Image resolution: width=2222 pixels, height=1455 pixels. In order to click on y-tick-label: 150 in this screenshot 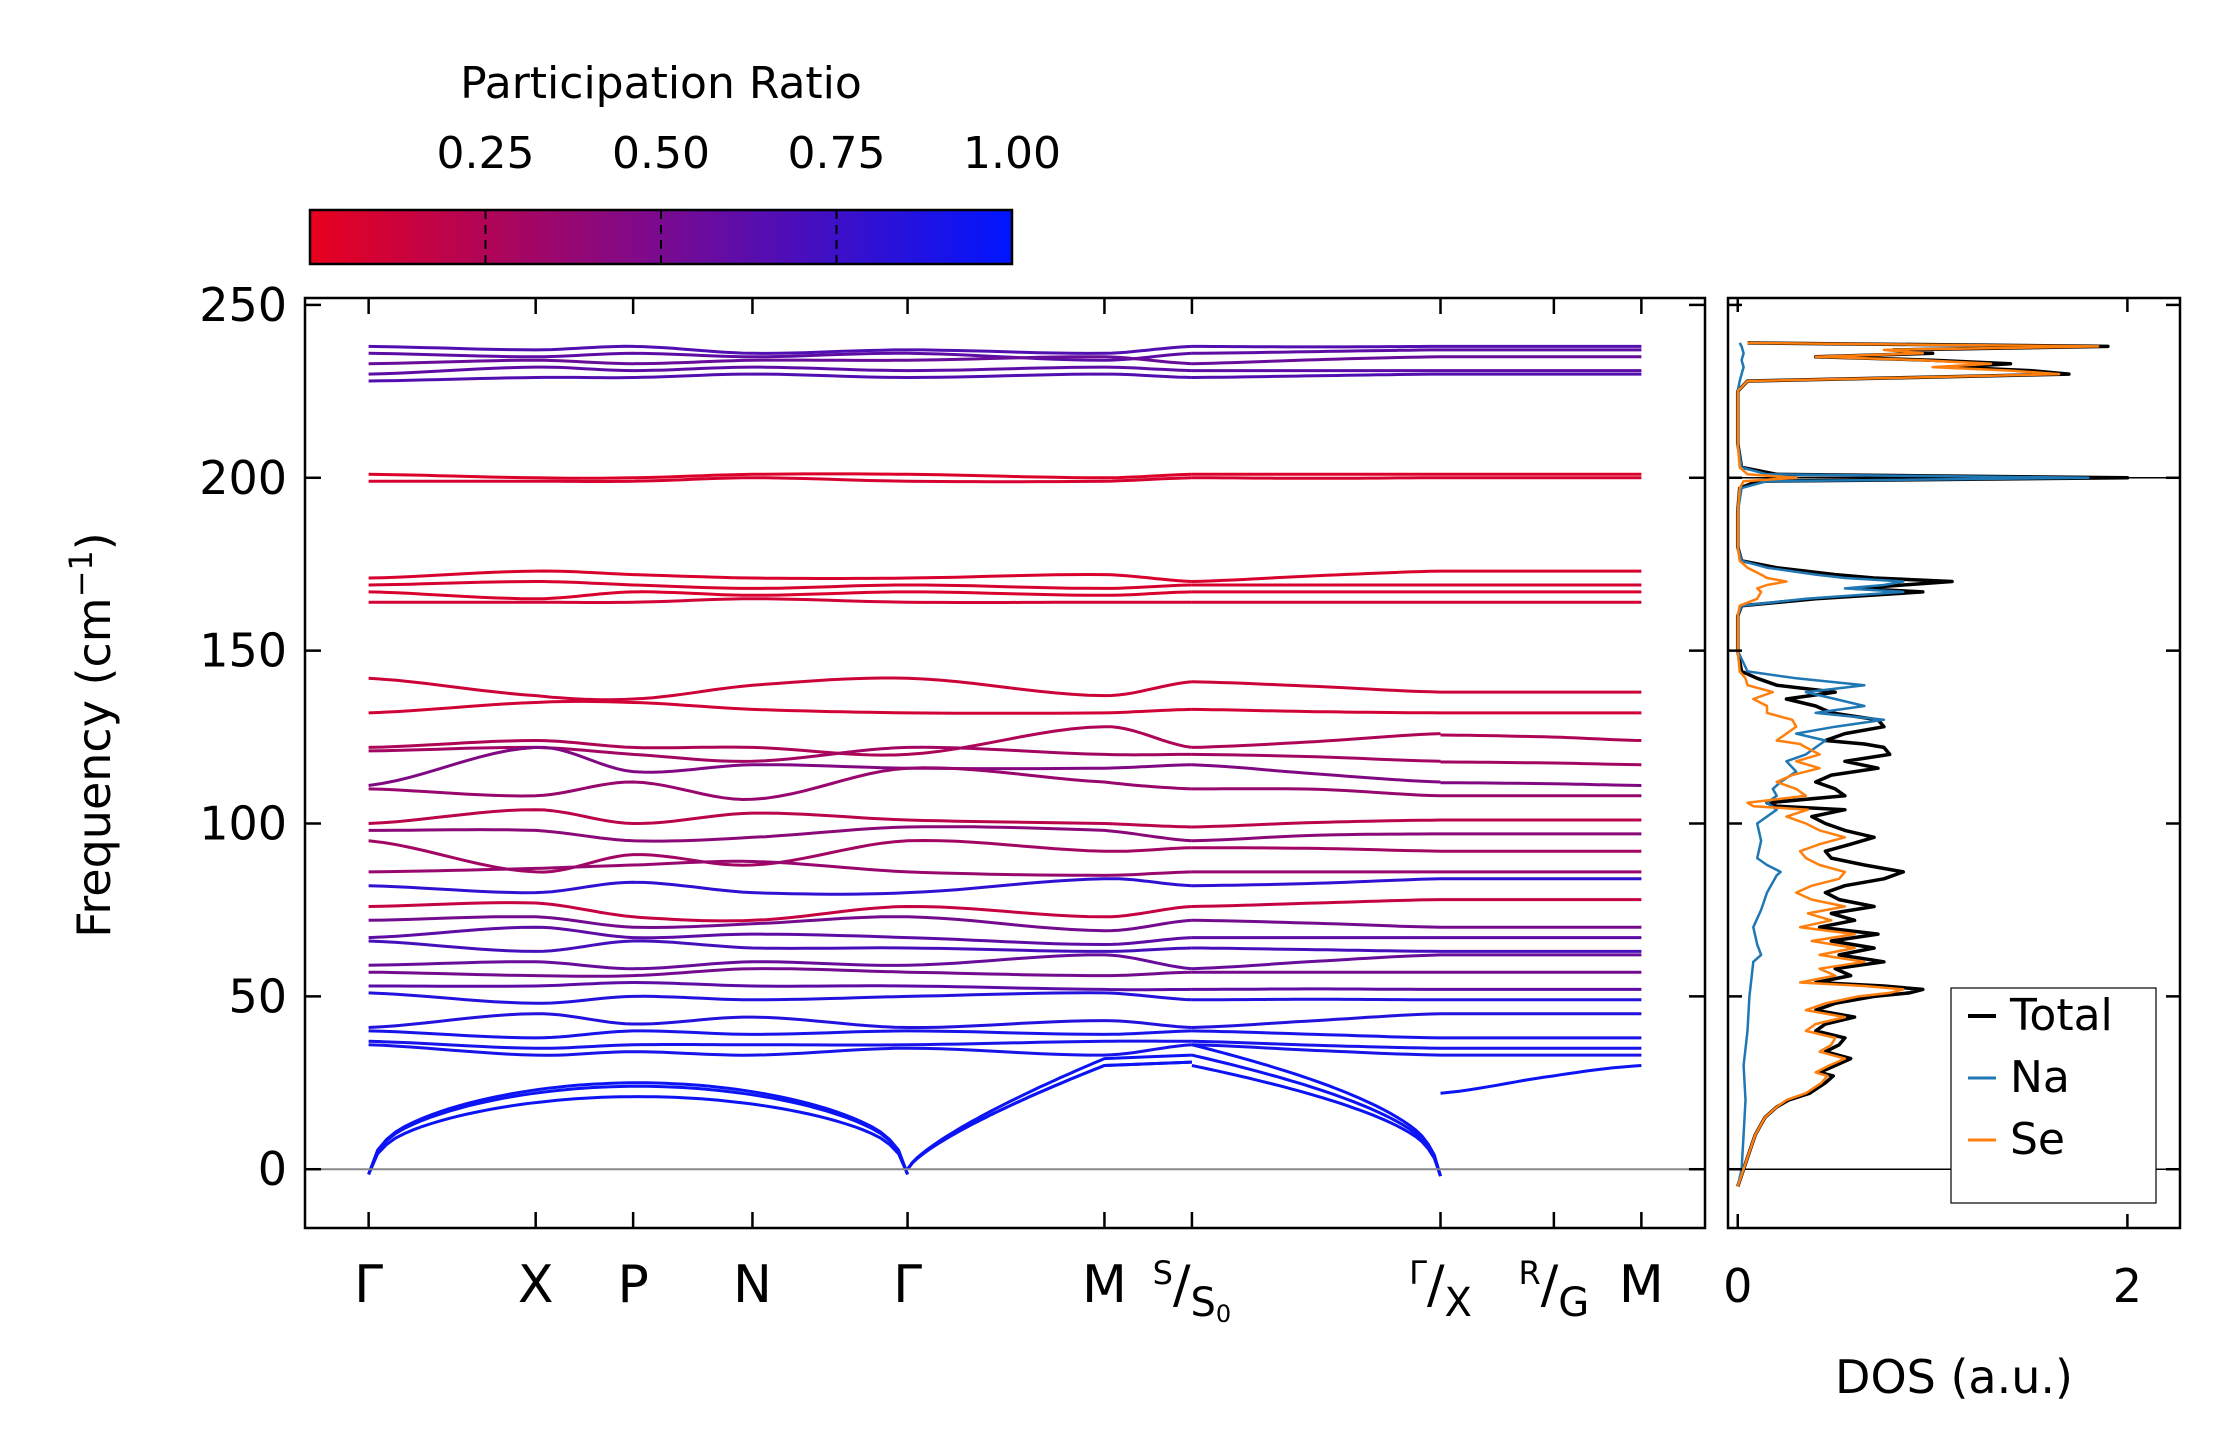, I will do `click(243, 651)`.